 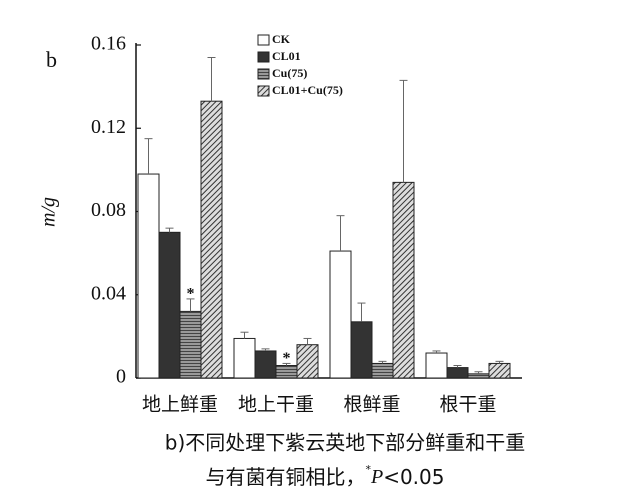 I want to click on caption-line: 与有菌有铜相比，*P<0.05, so click(x=324, y=476).